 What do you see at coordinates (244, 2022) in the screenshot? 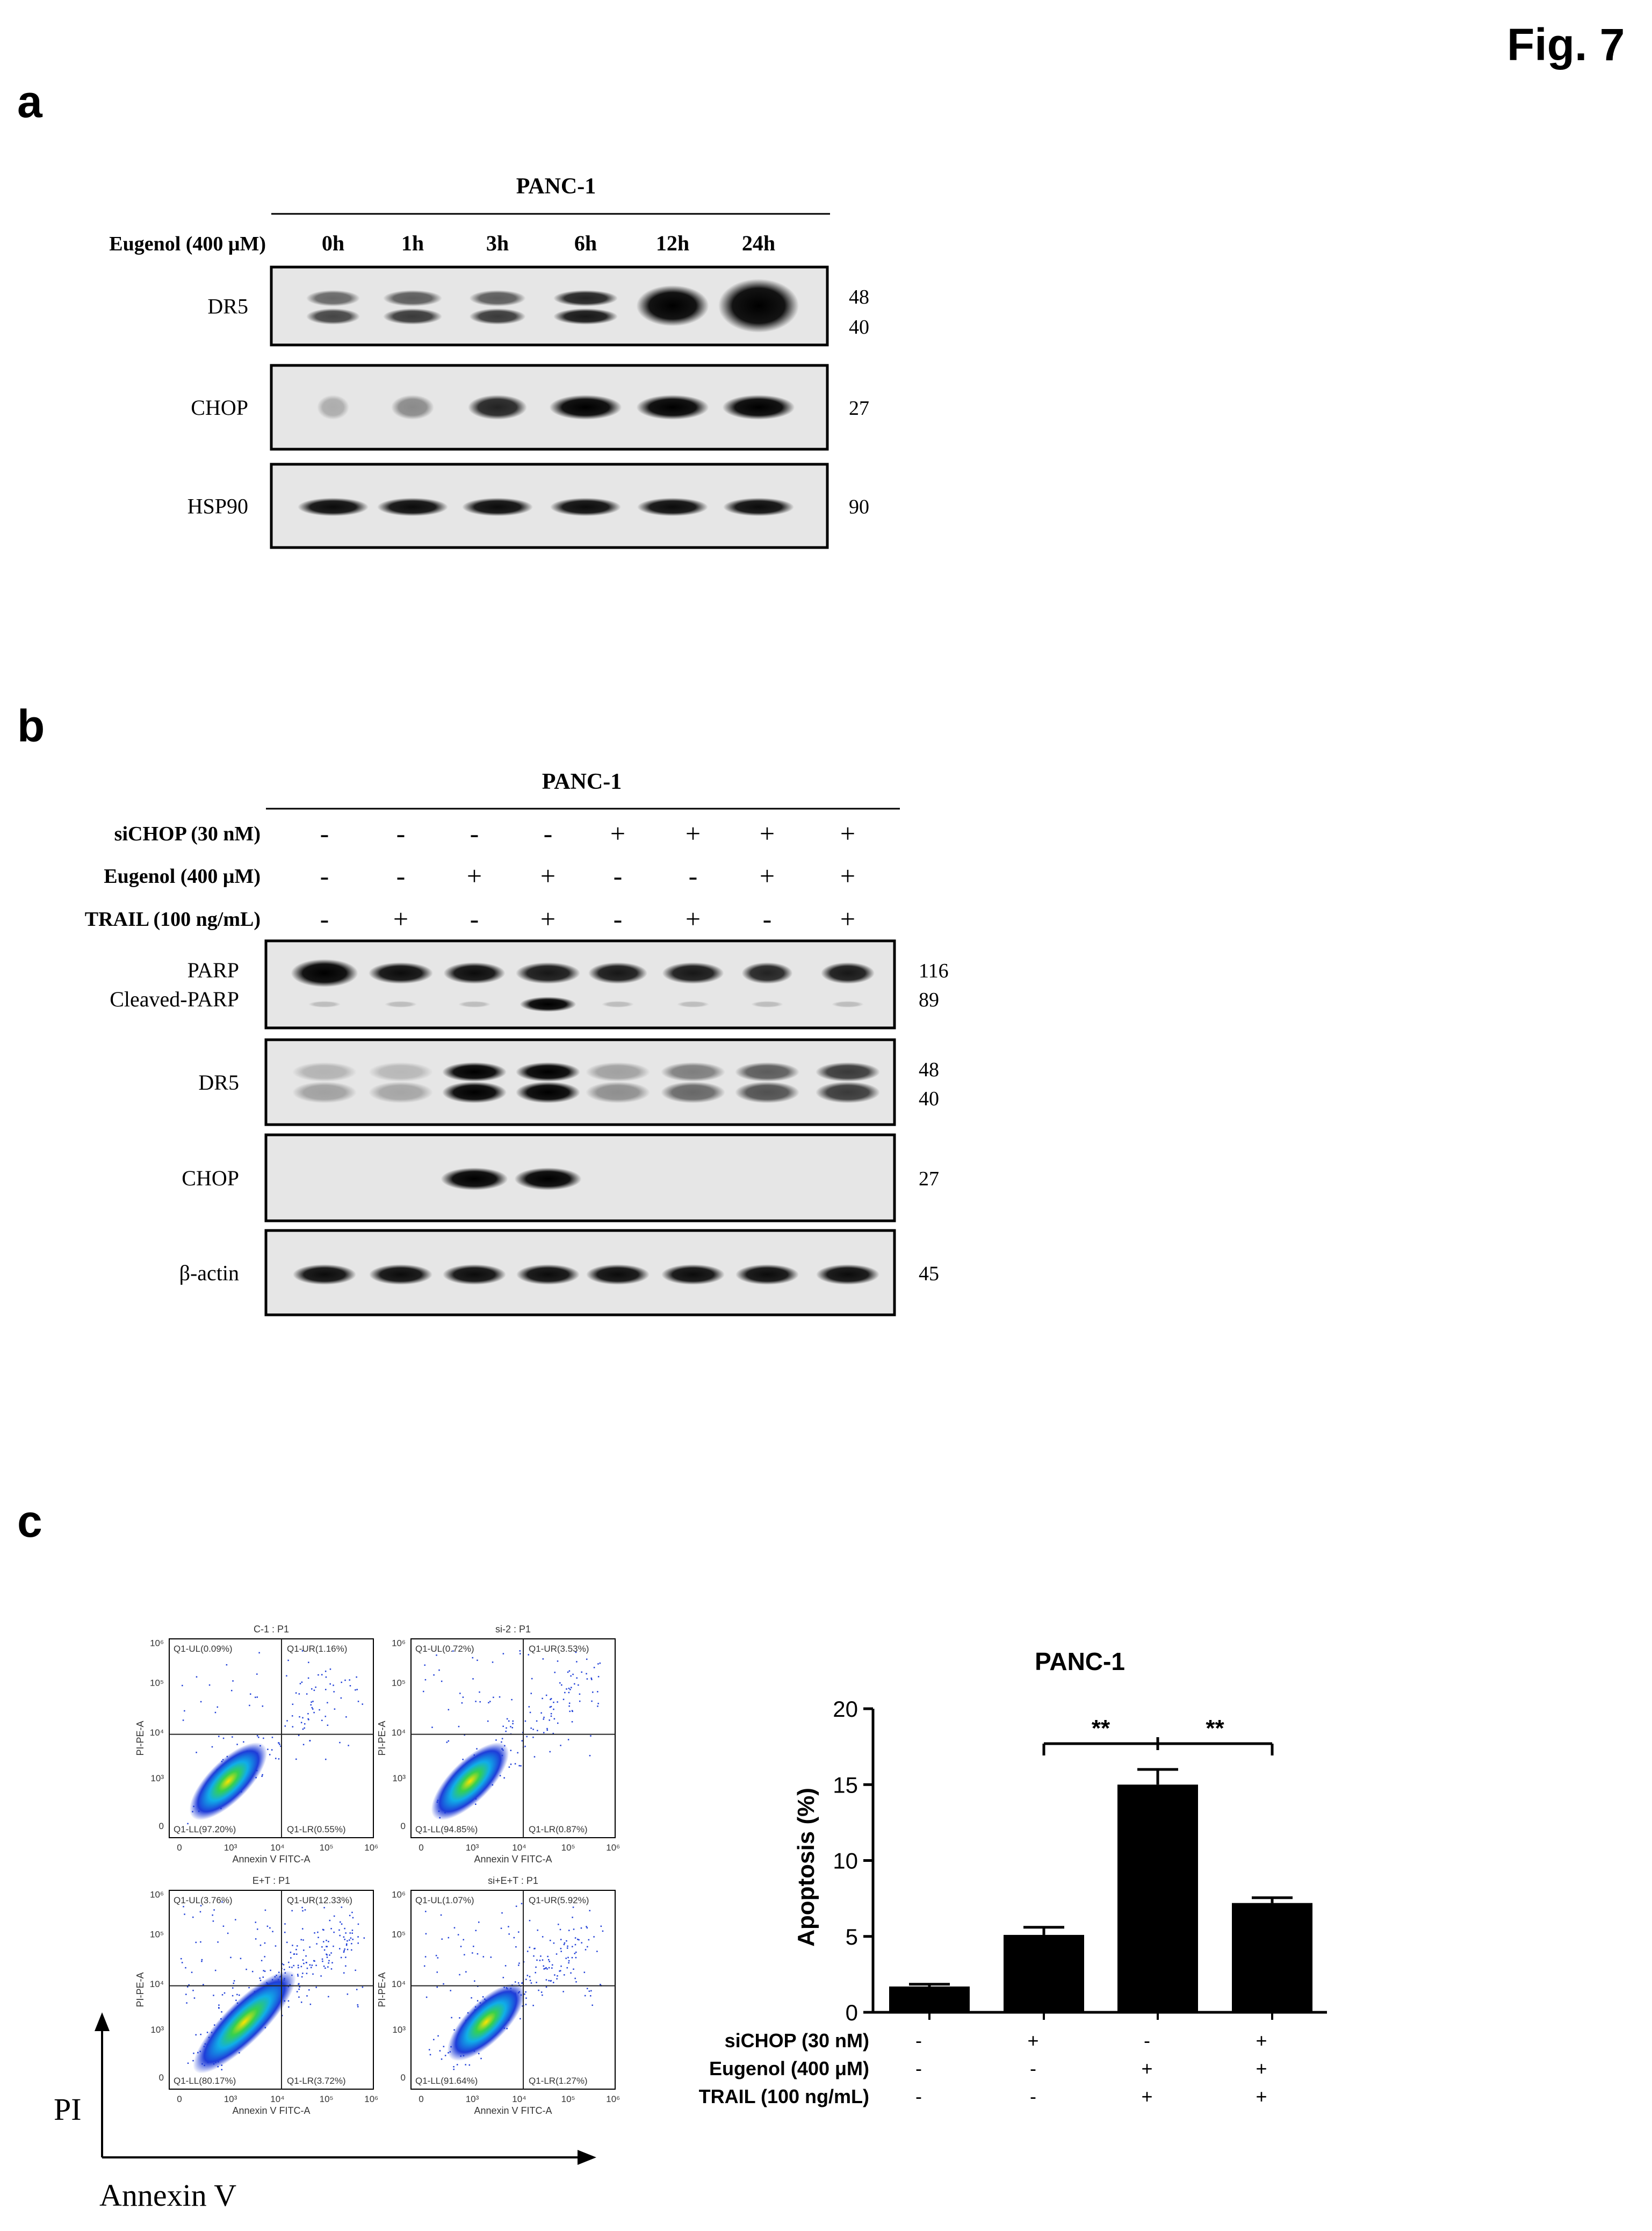
I see `flow-density-cloud` at bounding box center [244, 2022].